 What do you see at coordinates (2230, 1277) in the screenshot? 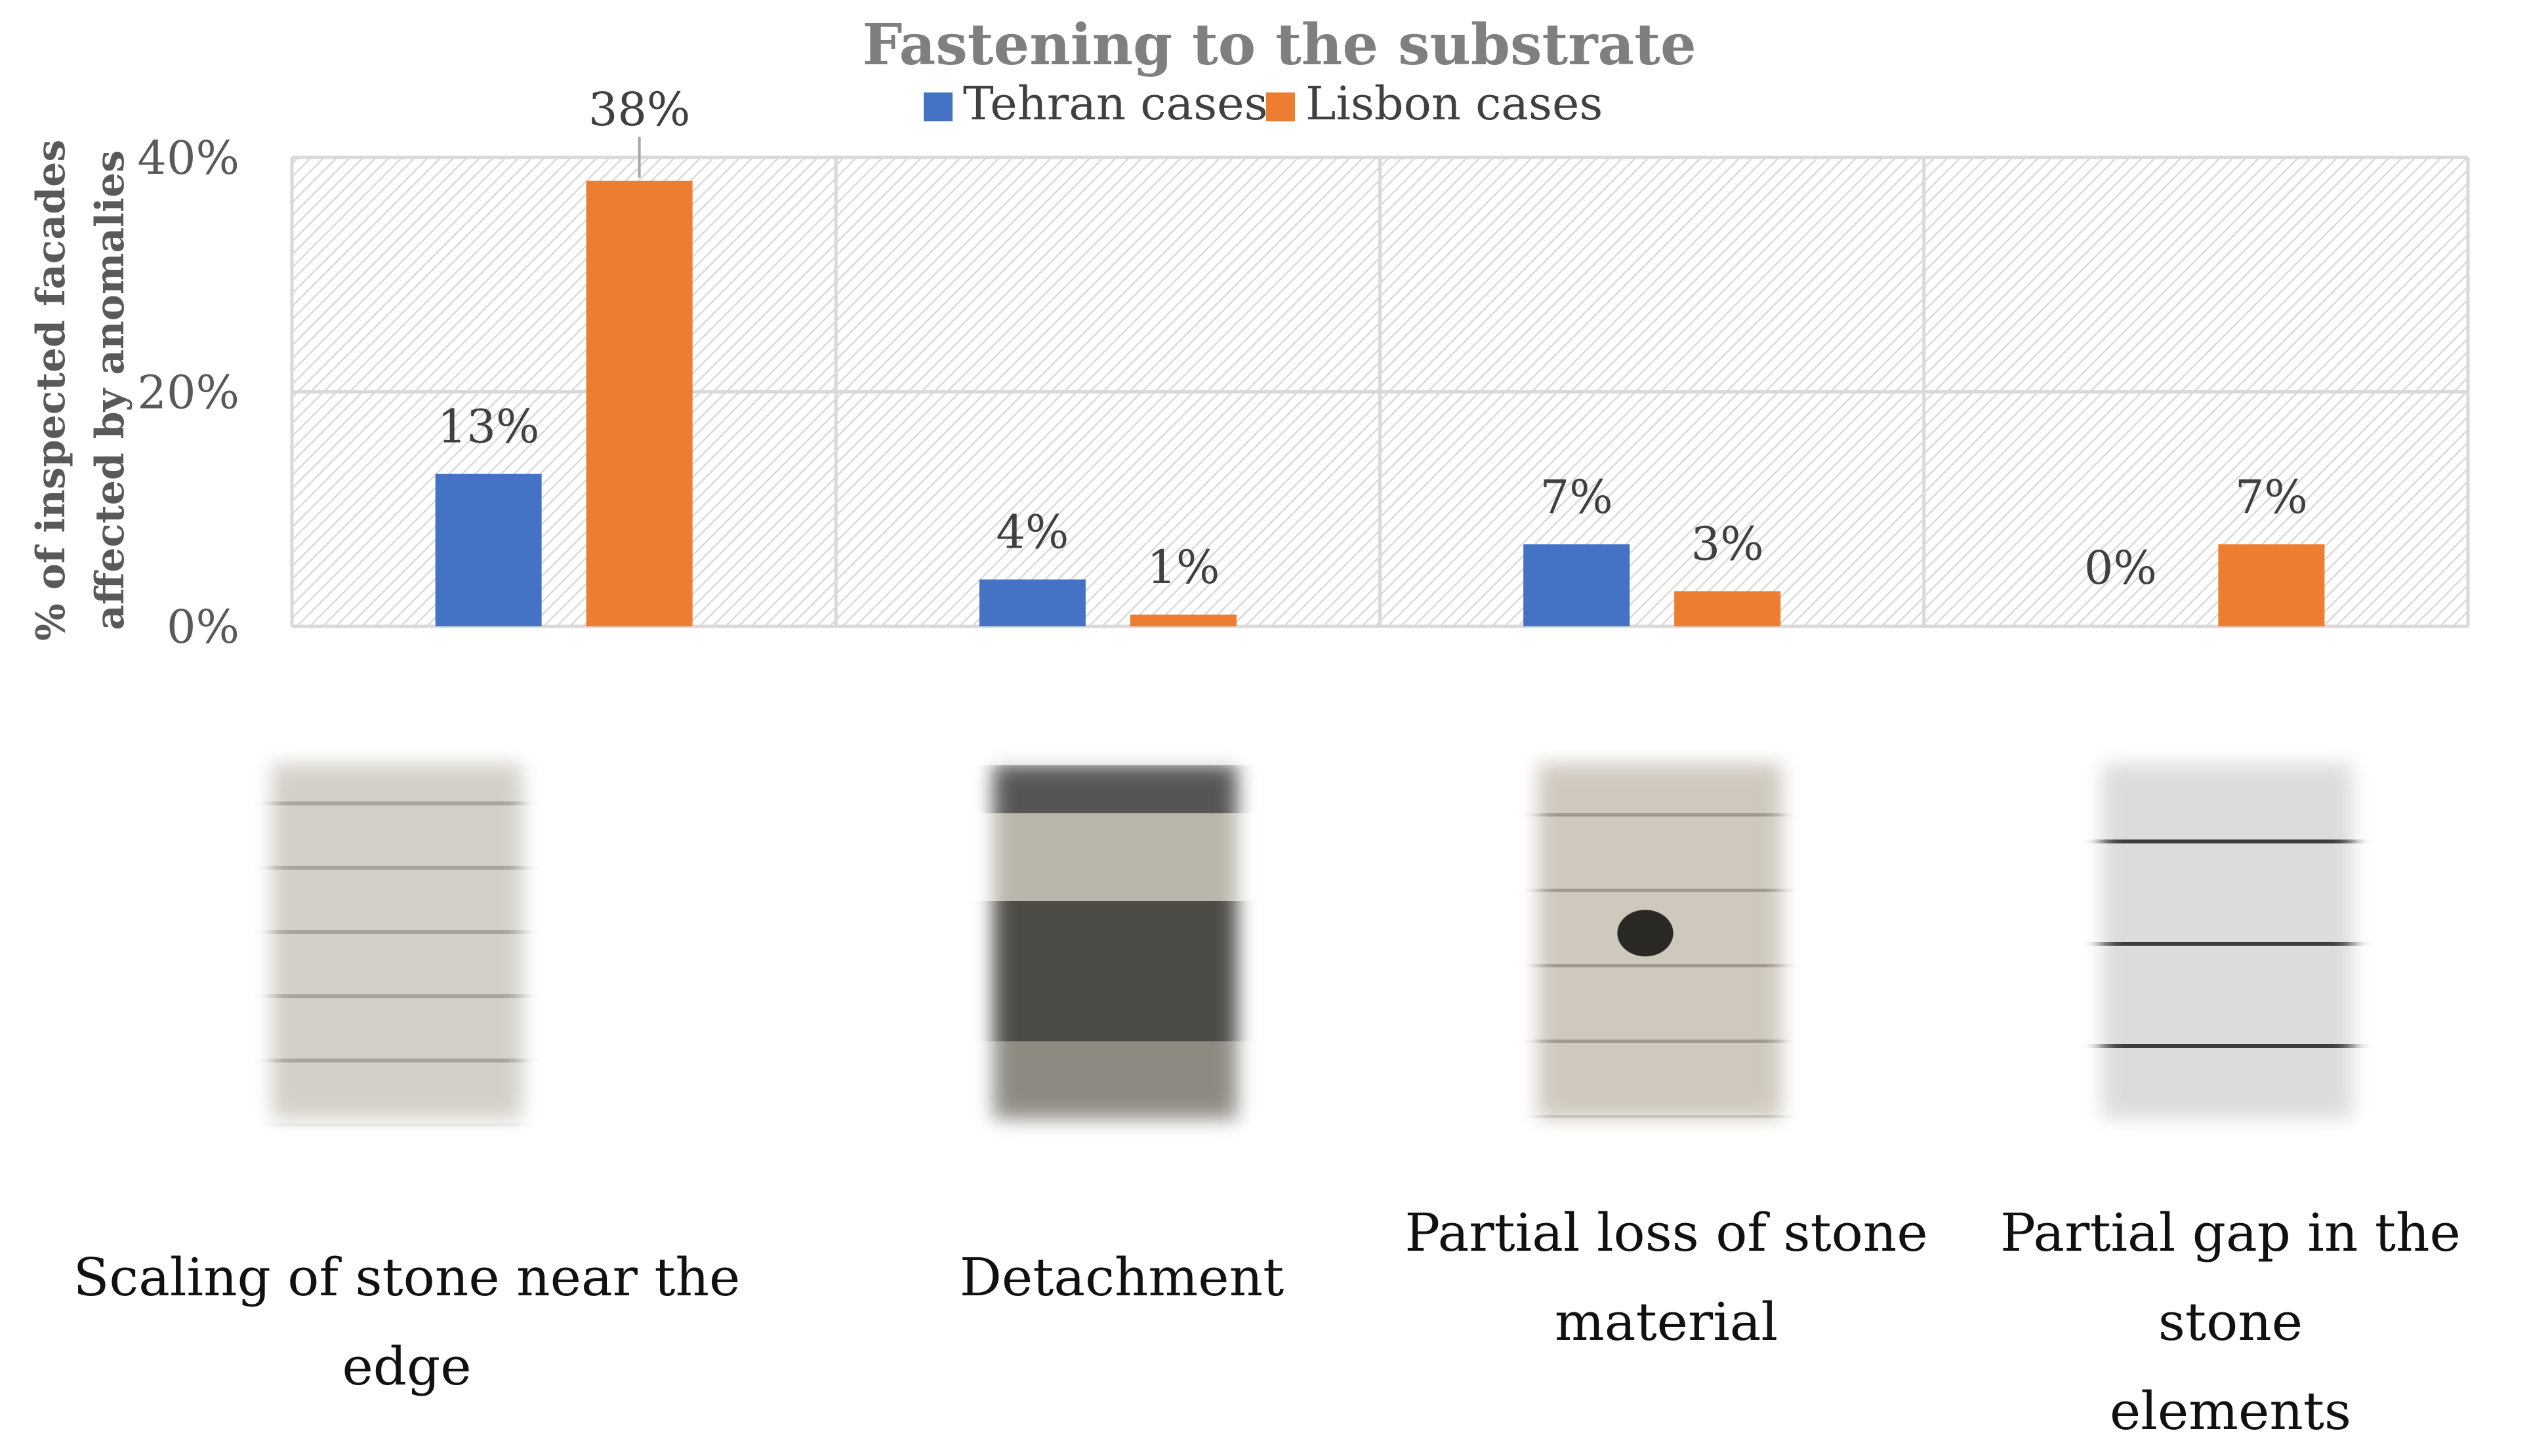
I see `caption-line: Partial gap in the stone` at bounding box center [2230, 1277].